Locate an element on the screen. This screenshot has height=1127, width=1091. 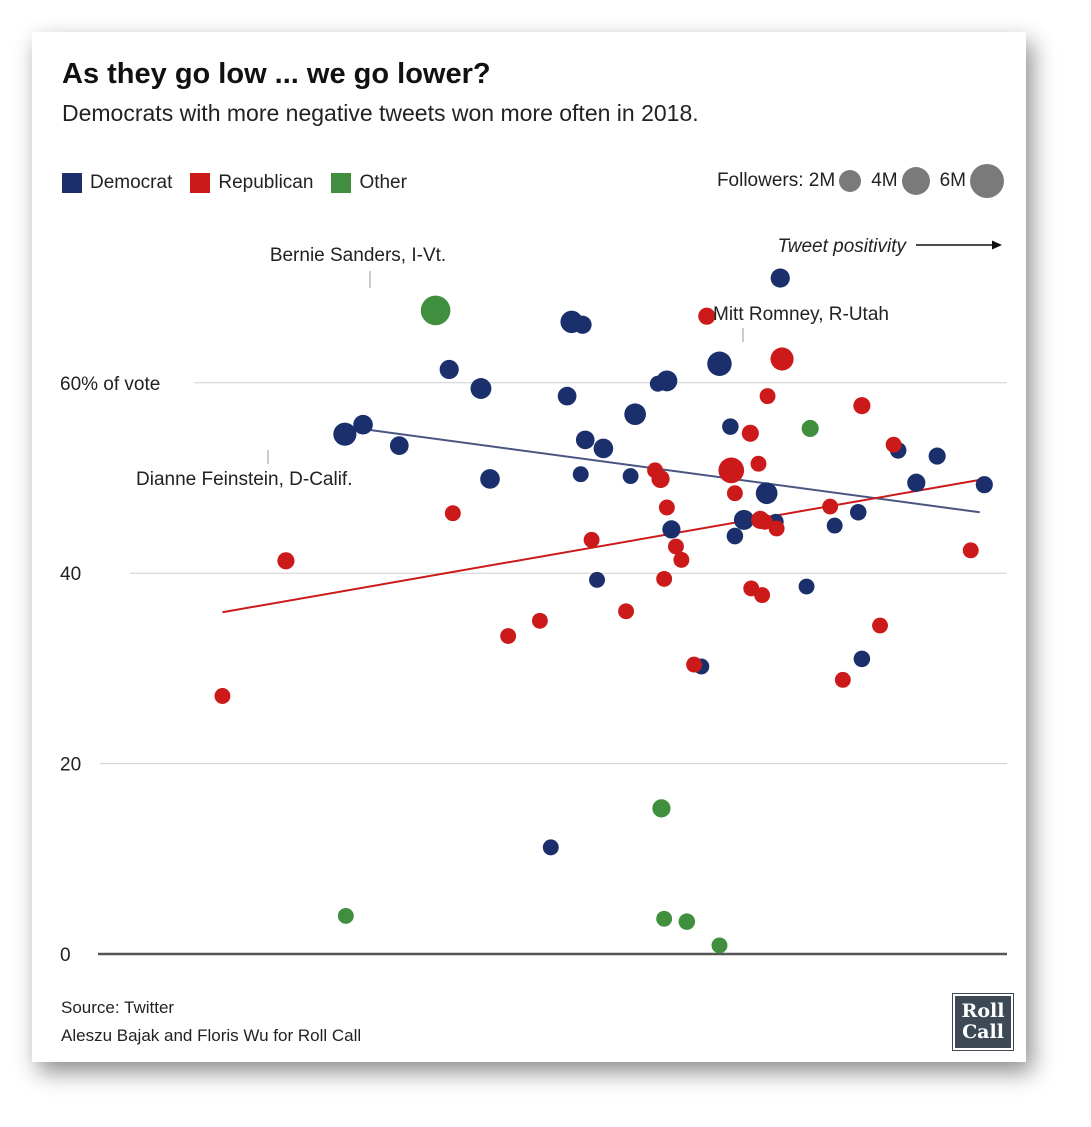
legend-swatch-democrat is located at coordinates (72, 183).